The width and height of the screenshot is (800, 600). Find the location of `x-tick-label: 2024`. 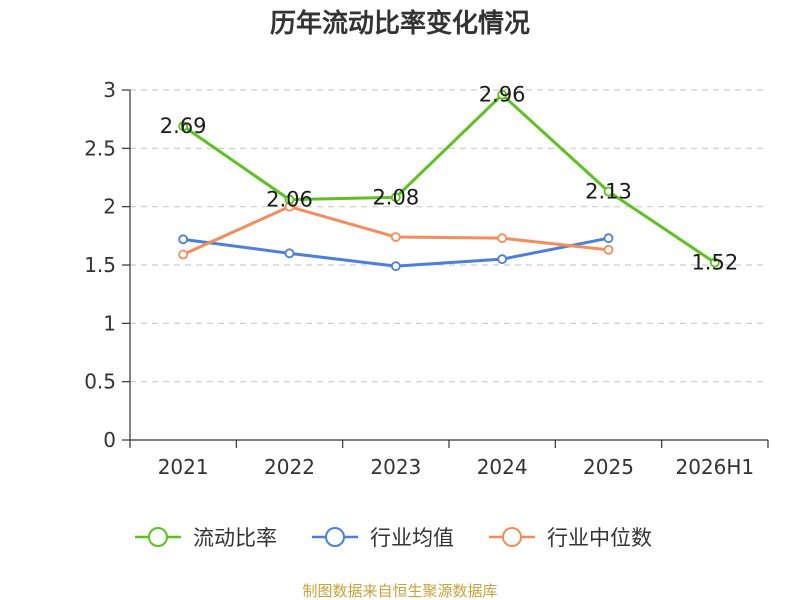

x-tick-label: 2024 is located at coordinates (502, 467).